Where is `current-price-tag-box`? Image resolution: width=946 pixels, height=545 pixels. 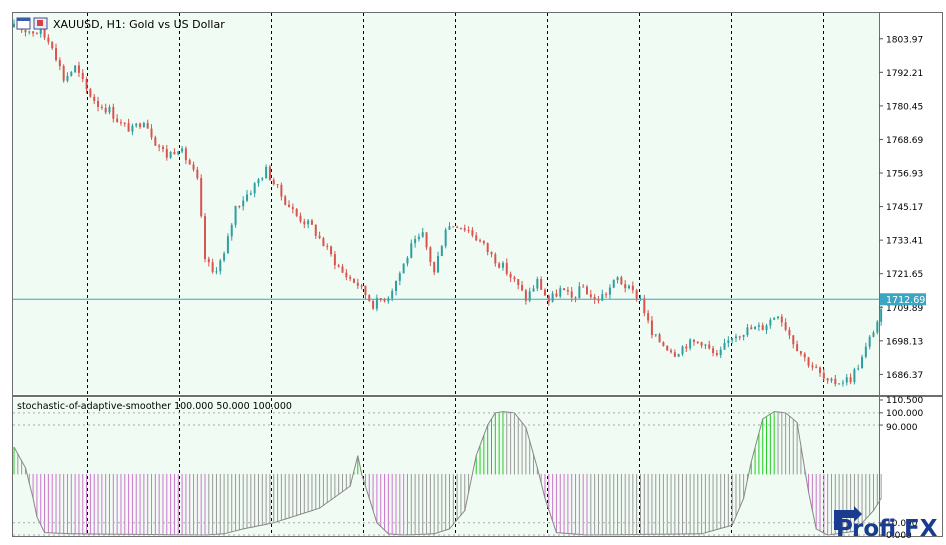
current-price-tag-box is located at coordinates (903, 299).